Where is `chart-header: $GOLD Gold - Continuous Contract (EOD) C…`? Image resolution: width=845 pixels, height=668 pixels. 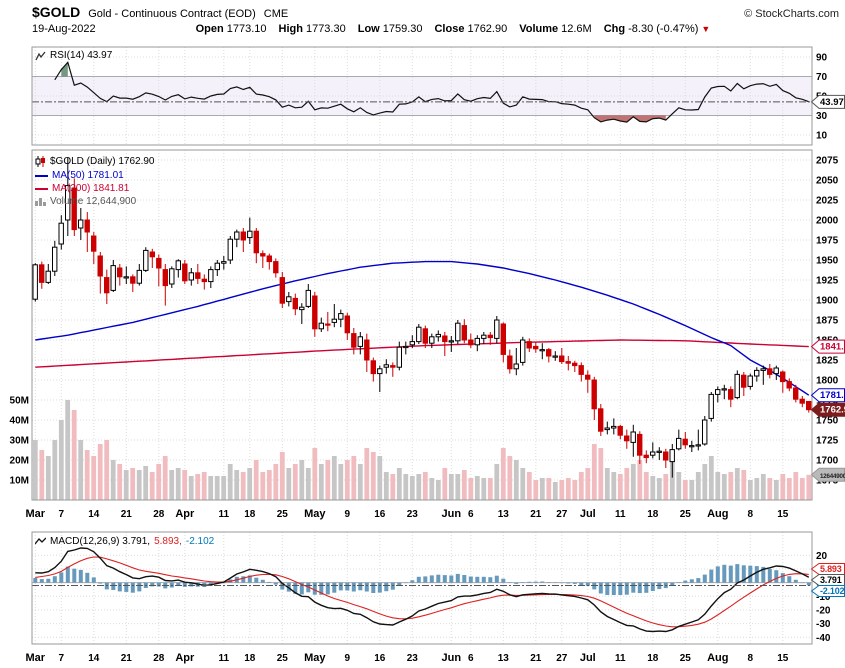 chart-header: $GOLD Gold - Continuous Contract (EOD) C… is located at coordinates (435, 12).